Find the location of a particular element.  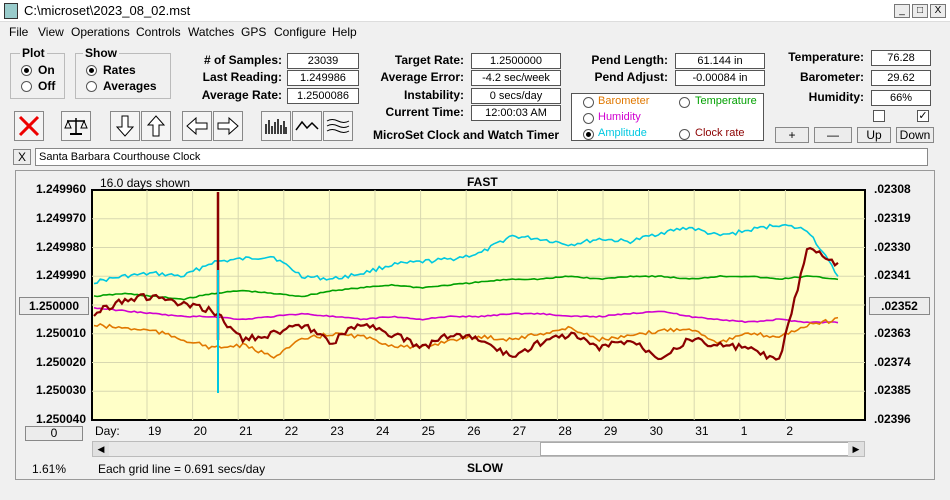

slow-label: SLOW is located at coordinates (485, 468).